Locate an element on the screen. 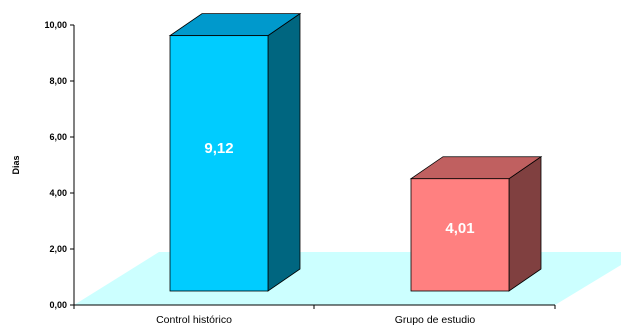  y-tick-label: 10,00 is located at coordinates (55, 25).